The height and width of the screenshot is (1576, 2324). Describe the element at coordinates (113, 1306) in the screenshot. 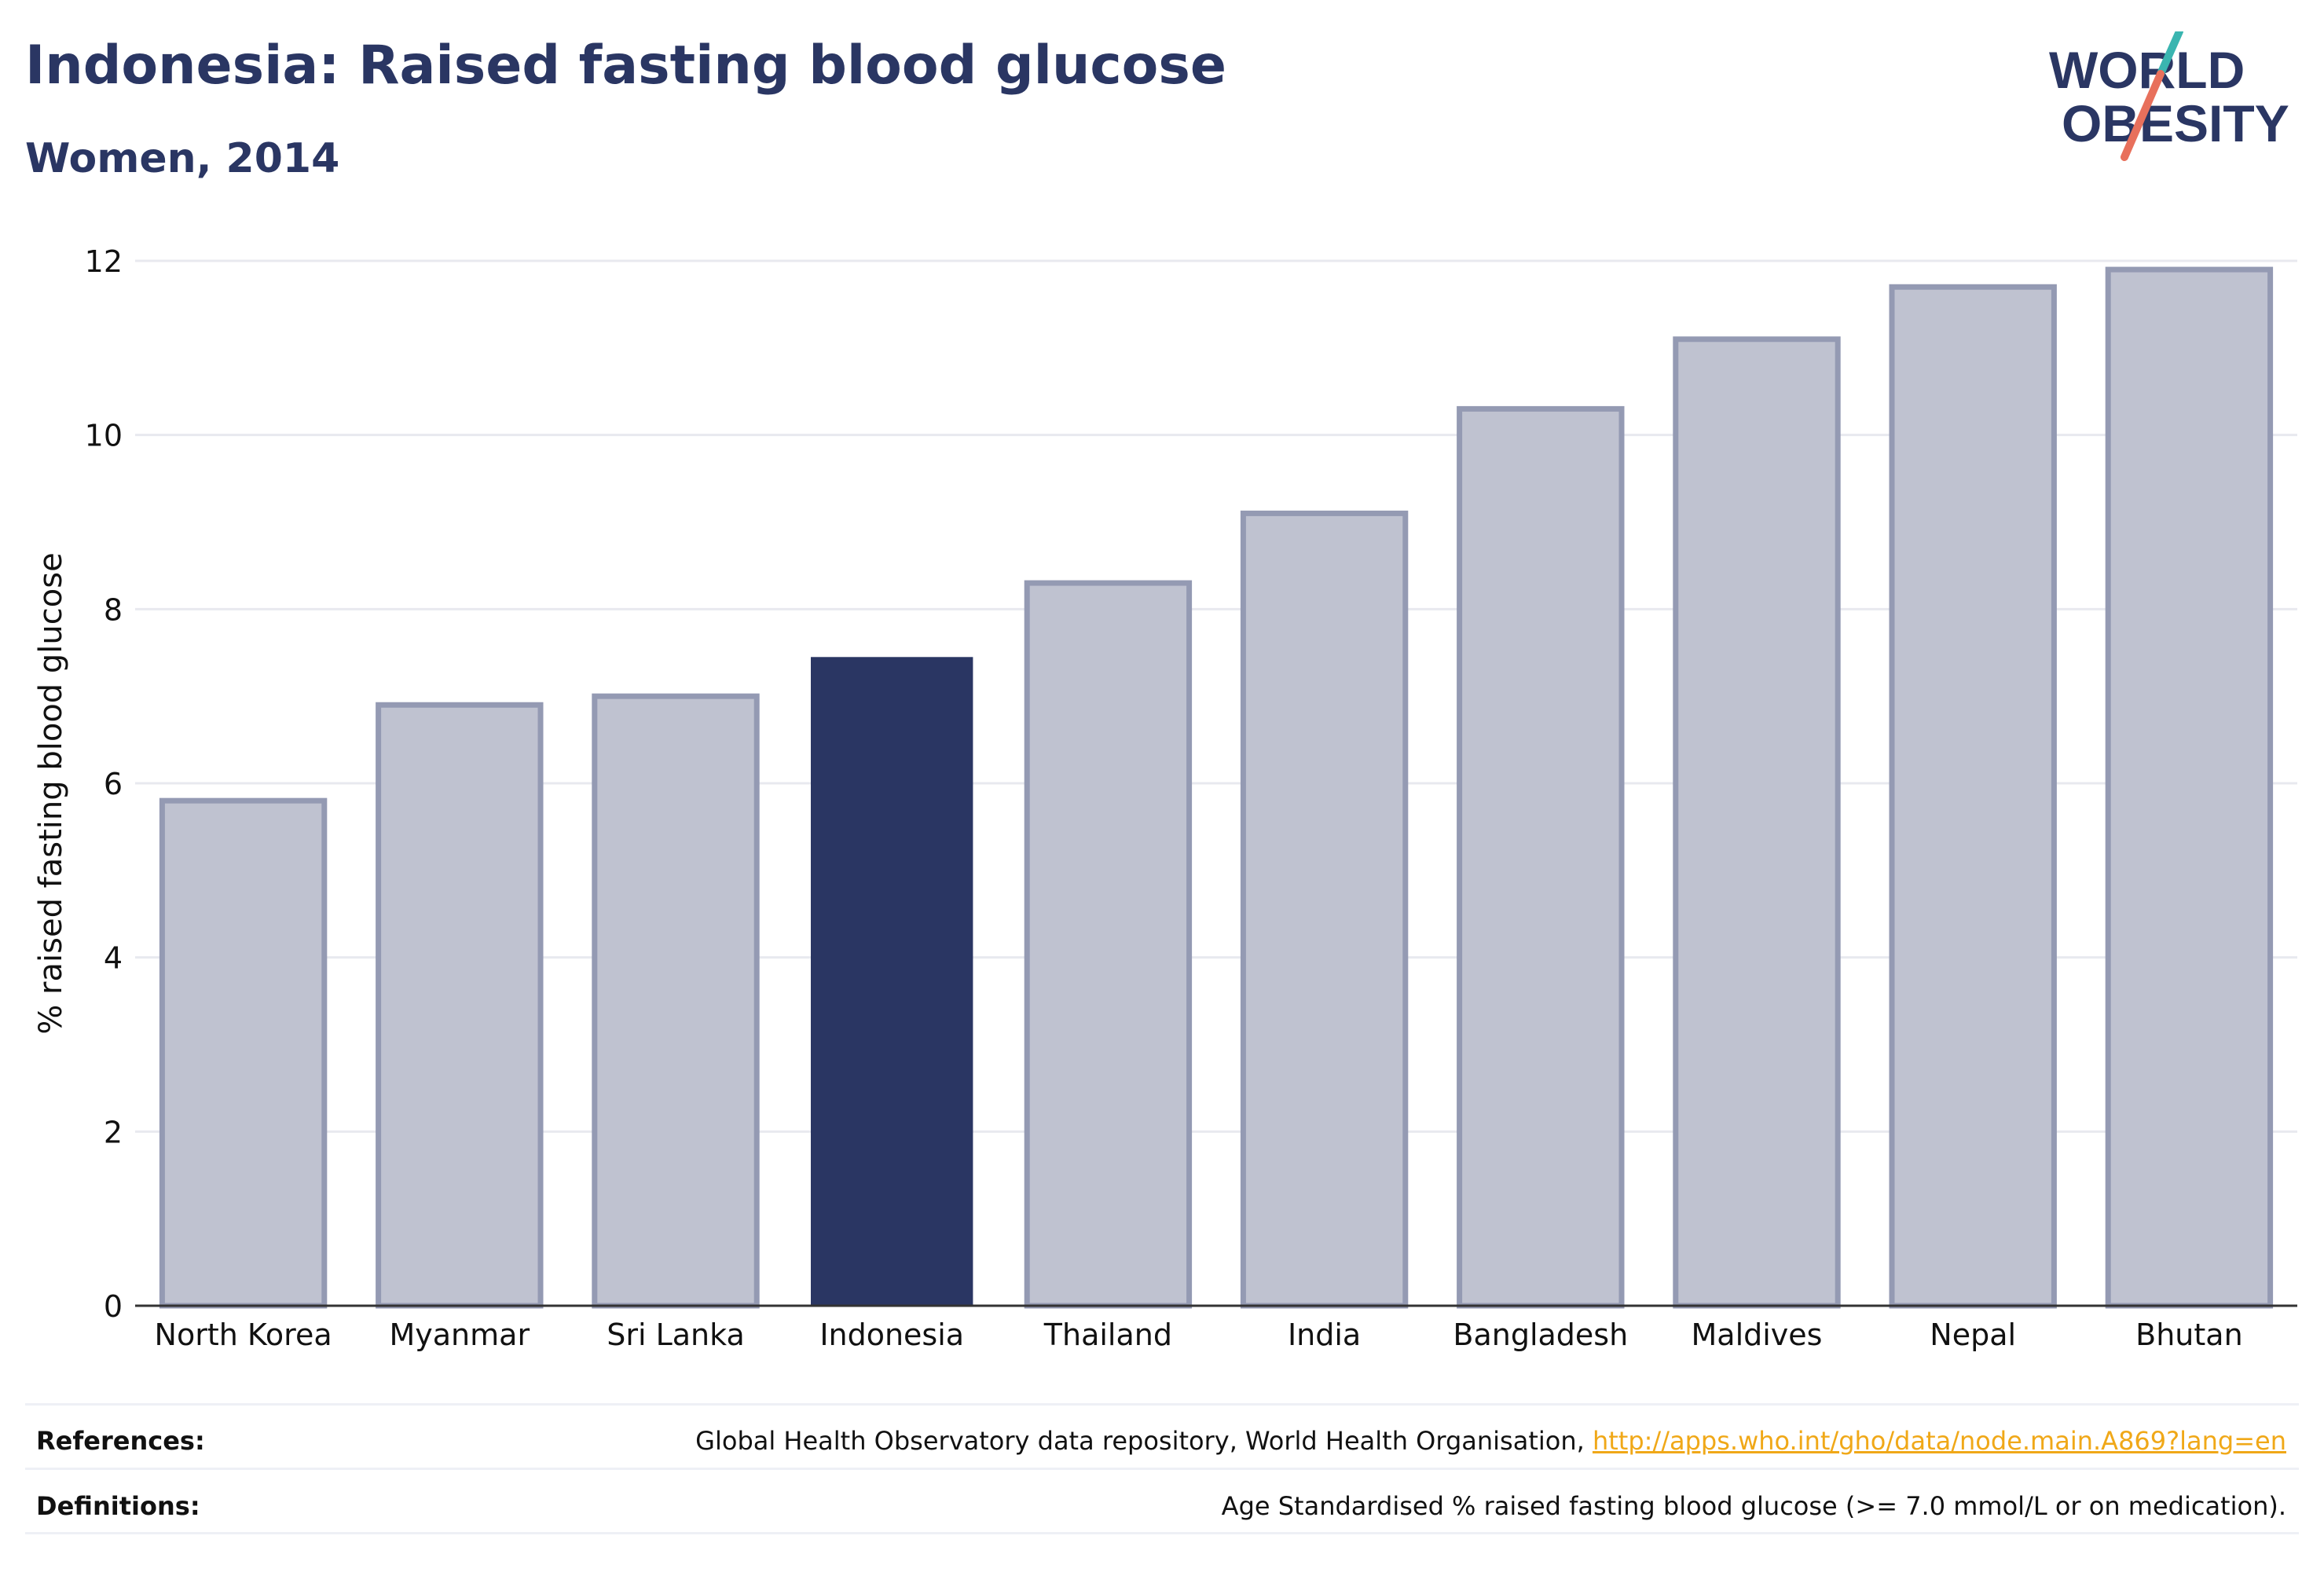

I see `y-tick-label: 0` at that location.